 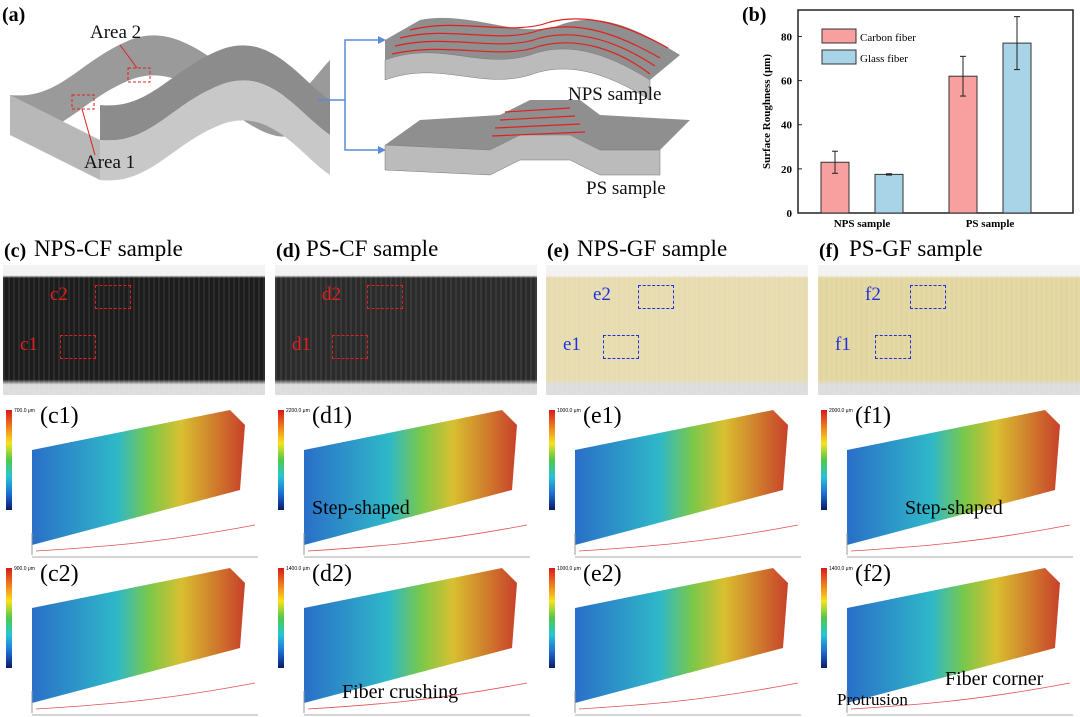 I want to click on colorbar-max: 2000.0 μm, so click(x=841, y=411).